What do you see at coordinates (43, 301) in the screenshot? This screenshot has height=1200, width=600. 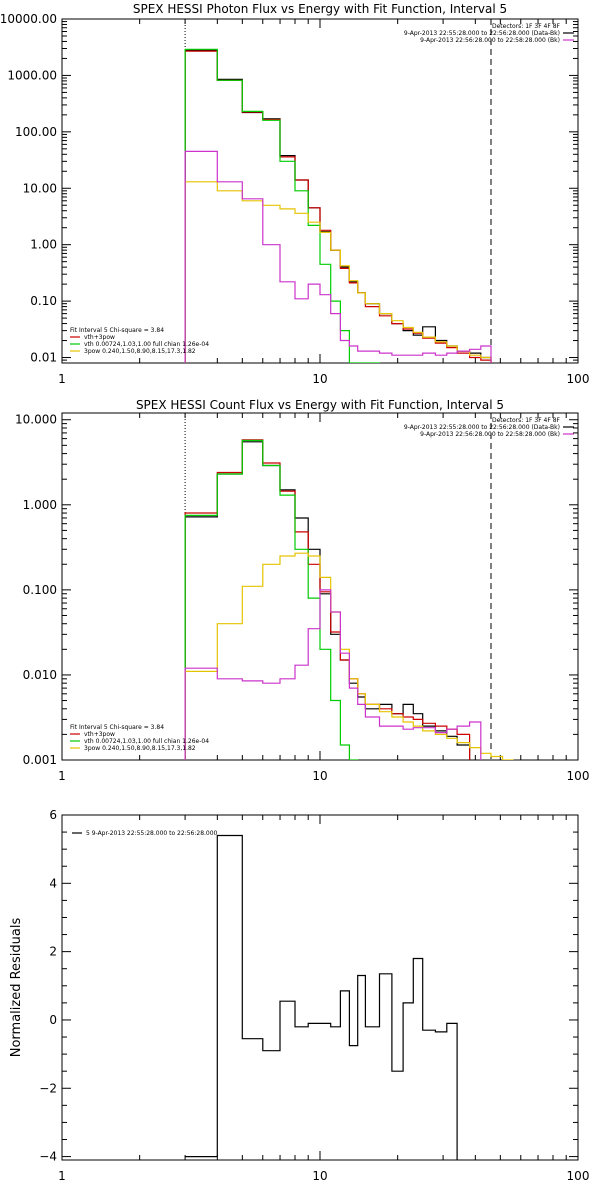 I see `y-tick-label: 0.10` at bounding box center [43, 301].